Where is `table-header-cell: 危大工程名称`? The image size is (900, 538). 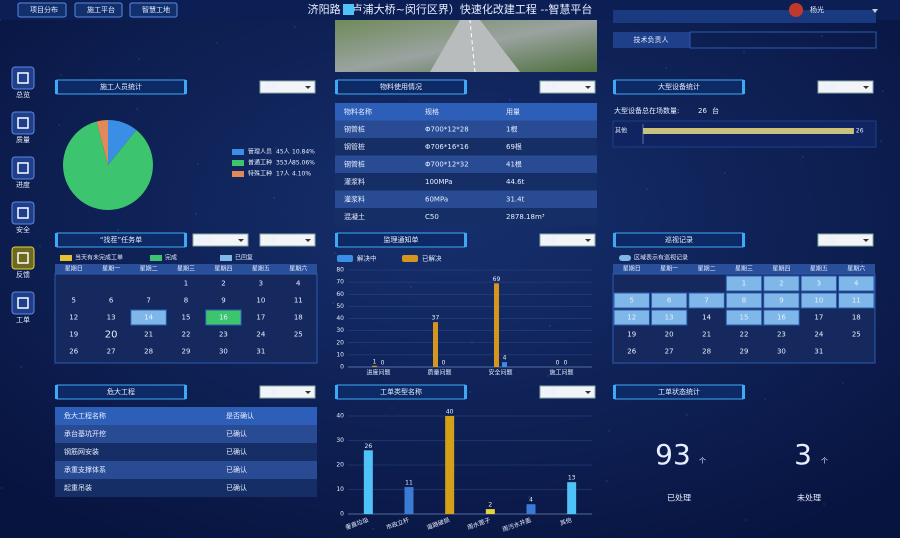
table-header-cell: 危大工程名称 is located at coordinates (85, 415).